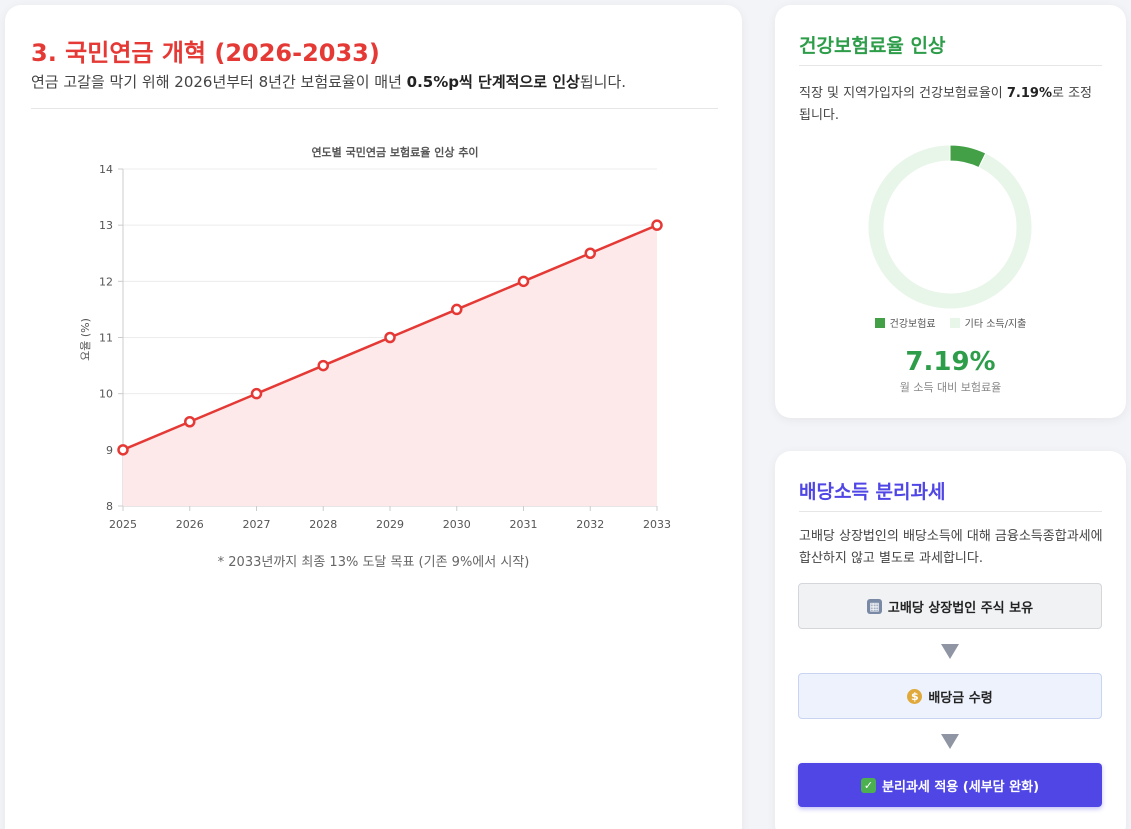 The image size is (1131, 829). What do you see at coordinates (960, 608) in the screenshot?
I see `flow-step-label: 고배당 상장법인 주식 보유` at bounding box center [960, 608].